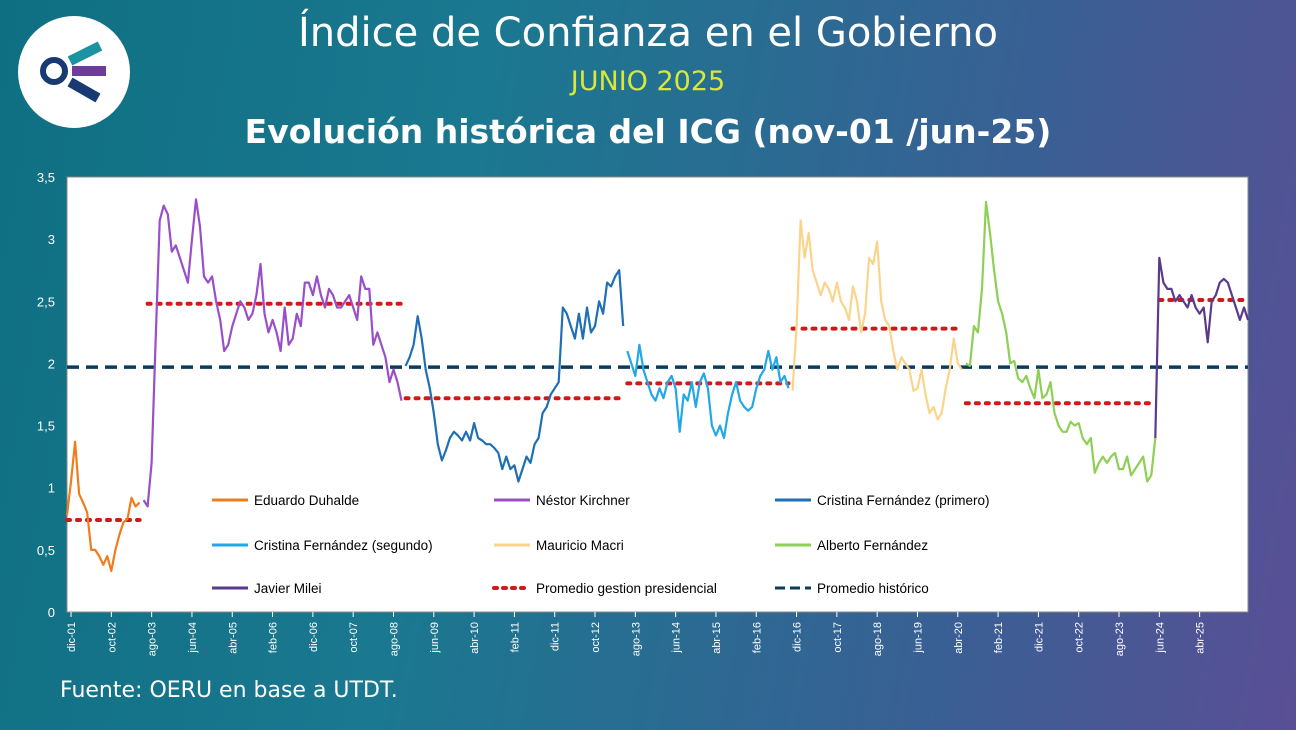 The image size is (1296, 730). I want to click on x-tick-label: jun-19, so click(918, 638).